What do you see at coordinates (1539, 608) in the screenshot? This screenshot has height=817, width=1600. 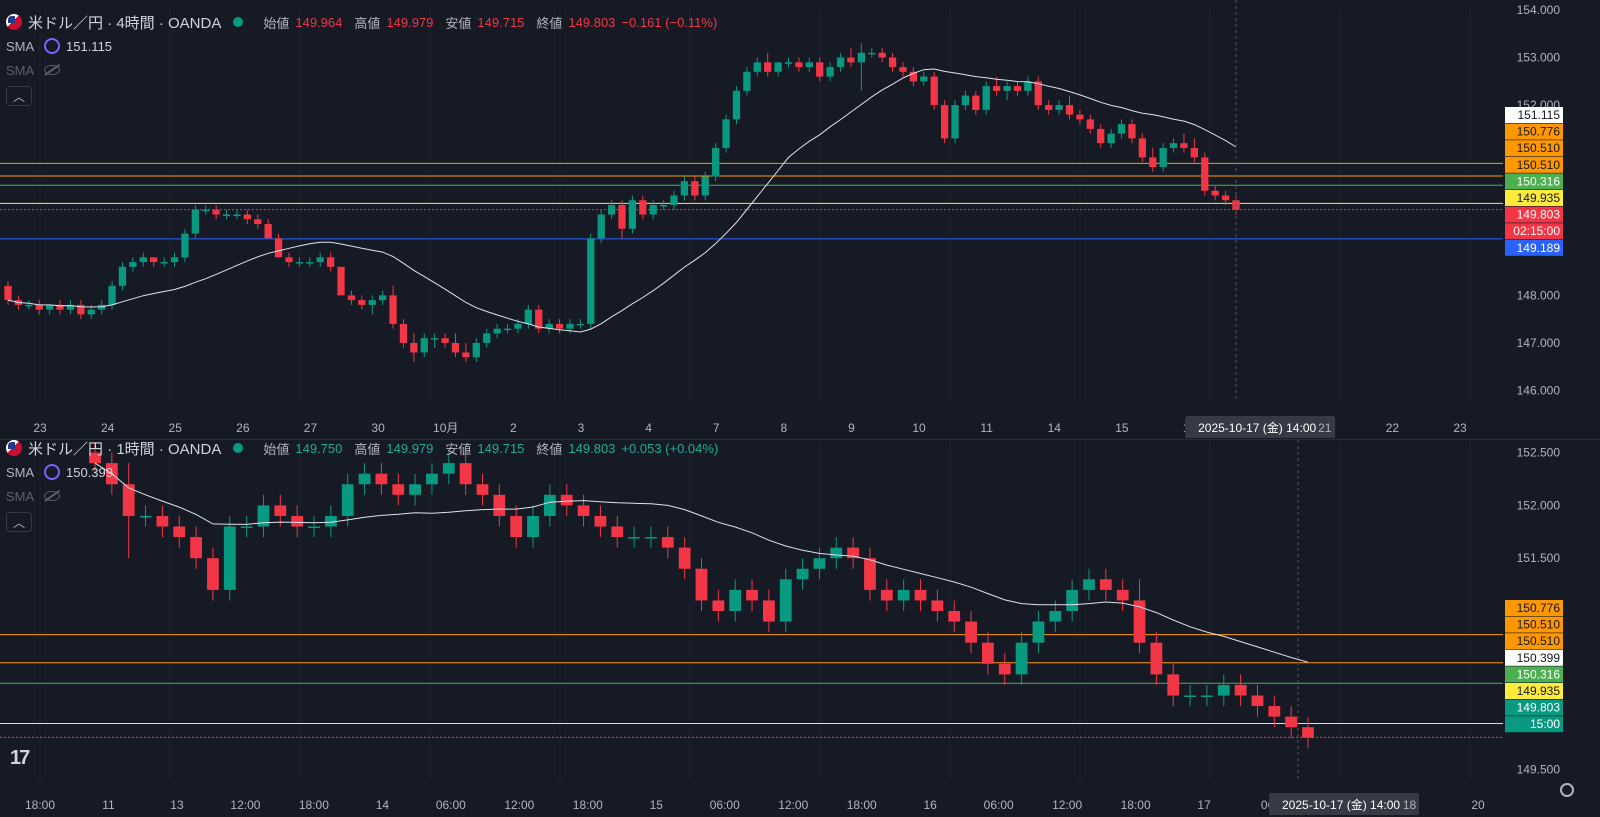 I see `price-tag-label: 150.776` at bounding box center [1539, 608].